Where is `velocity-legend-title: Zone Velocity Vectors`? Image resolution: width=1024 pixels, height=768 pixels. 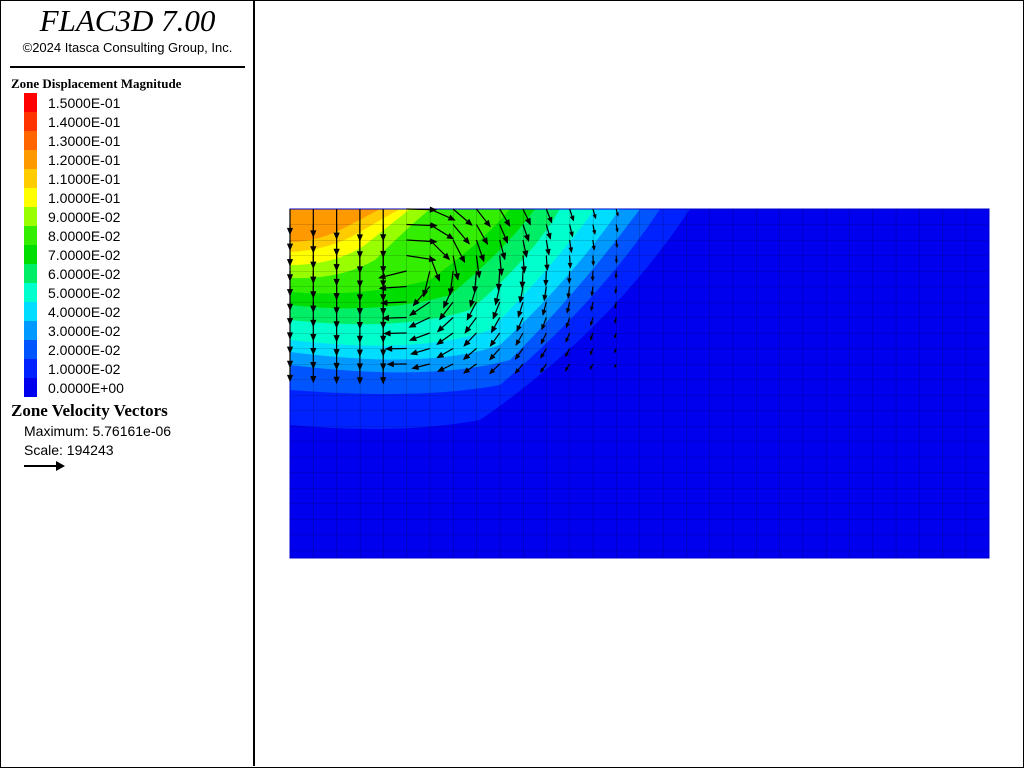
velocity-legend-title: Zone Velocity Vectors is located at coordinates (89, 410).